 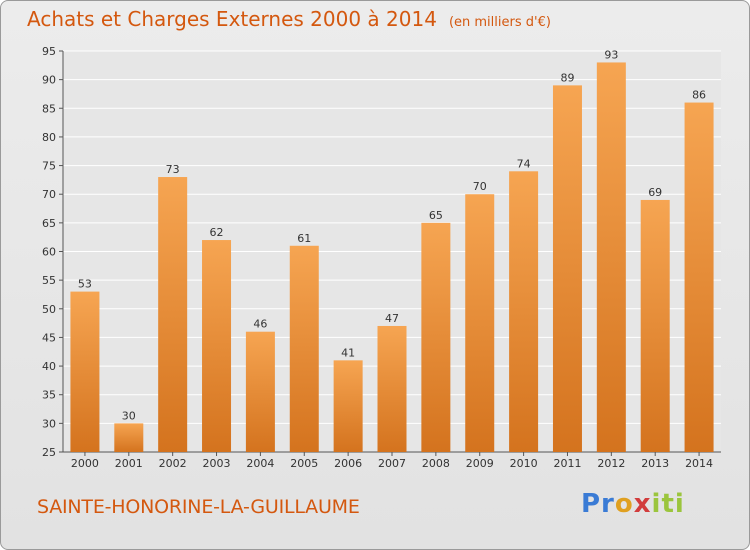 I want to click on bar-2000, so click(x=85, y=371).